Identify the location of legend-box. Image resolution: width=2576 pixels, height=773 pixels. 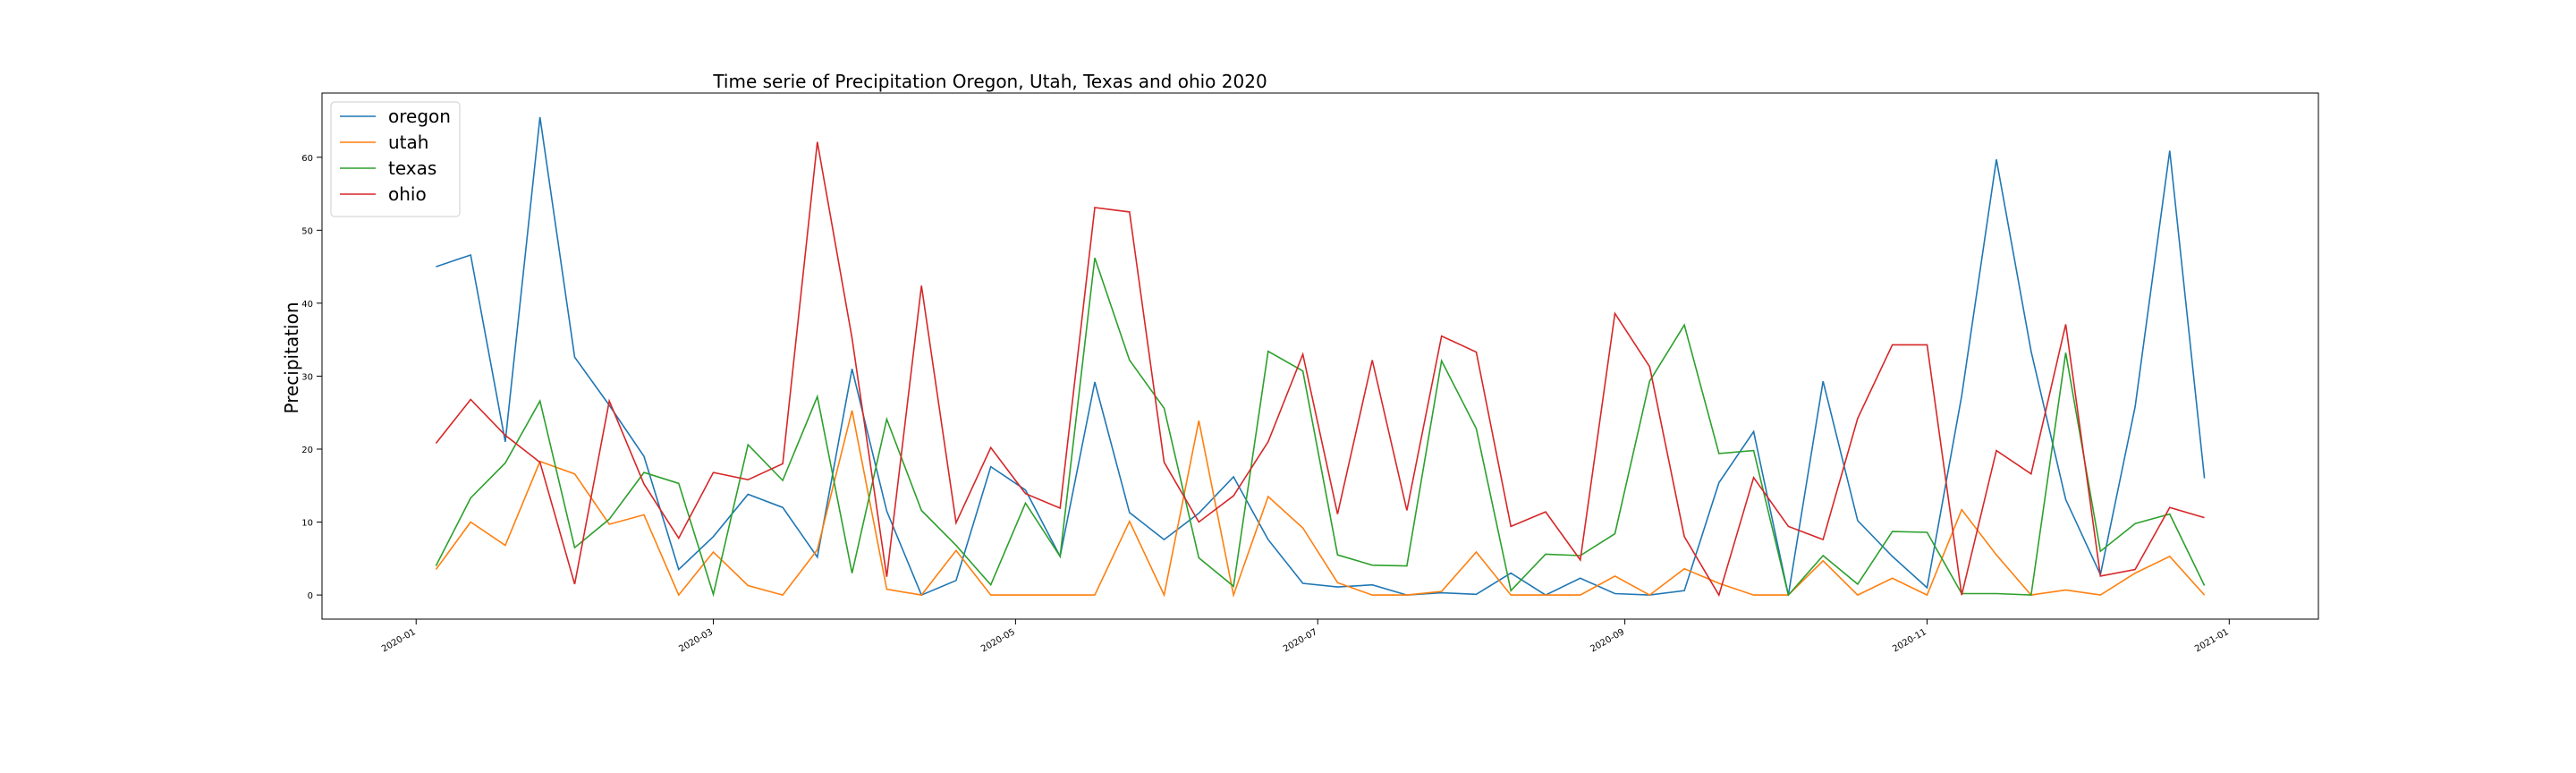
(395, 159).